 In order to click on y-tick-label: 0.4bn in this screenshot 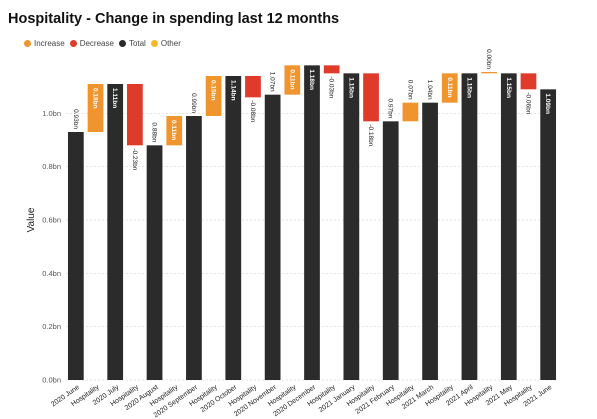, I will do `click(51, 273)`.